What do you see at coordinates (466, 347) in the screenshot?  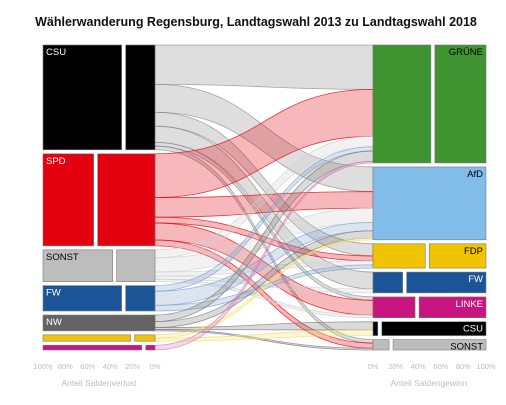 I see `target-label-sonst: SONST` at bounding box center [466, 347].